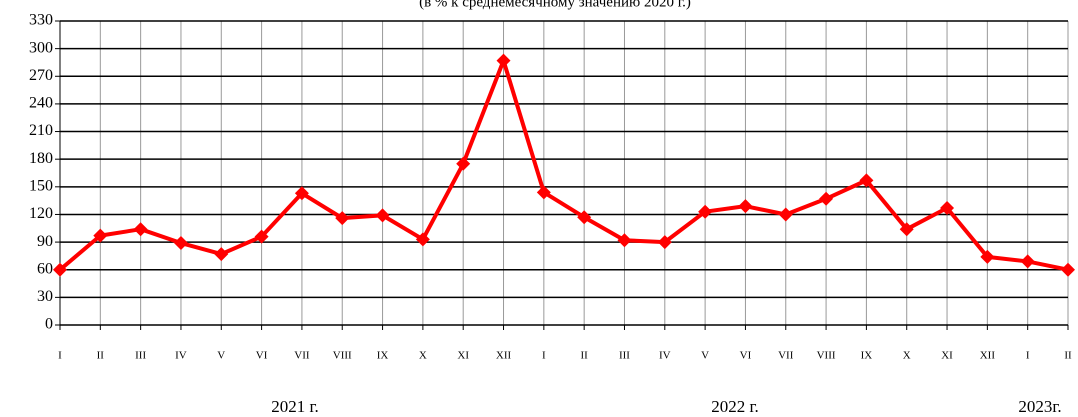  Describe the element at coordinates (41, 158) in the screenshot. I see `y-tick-label: 180` at that location.